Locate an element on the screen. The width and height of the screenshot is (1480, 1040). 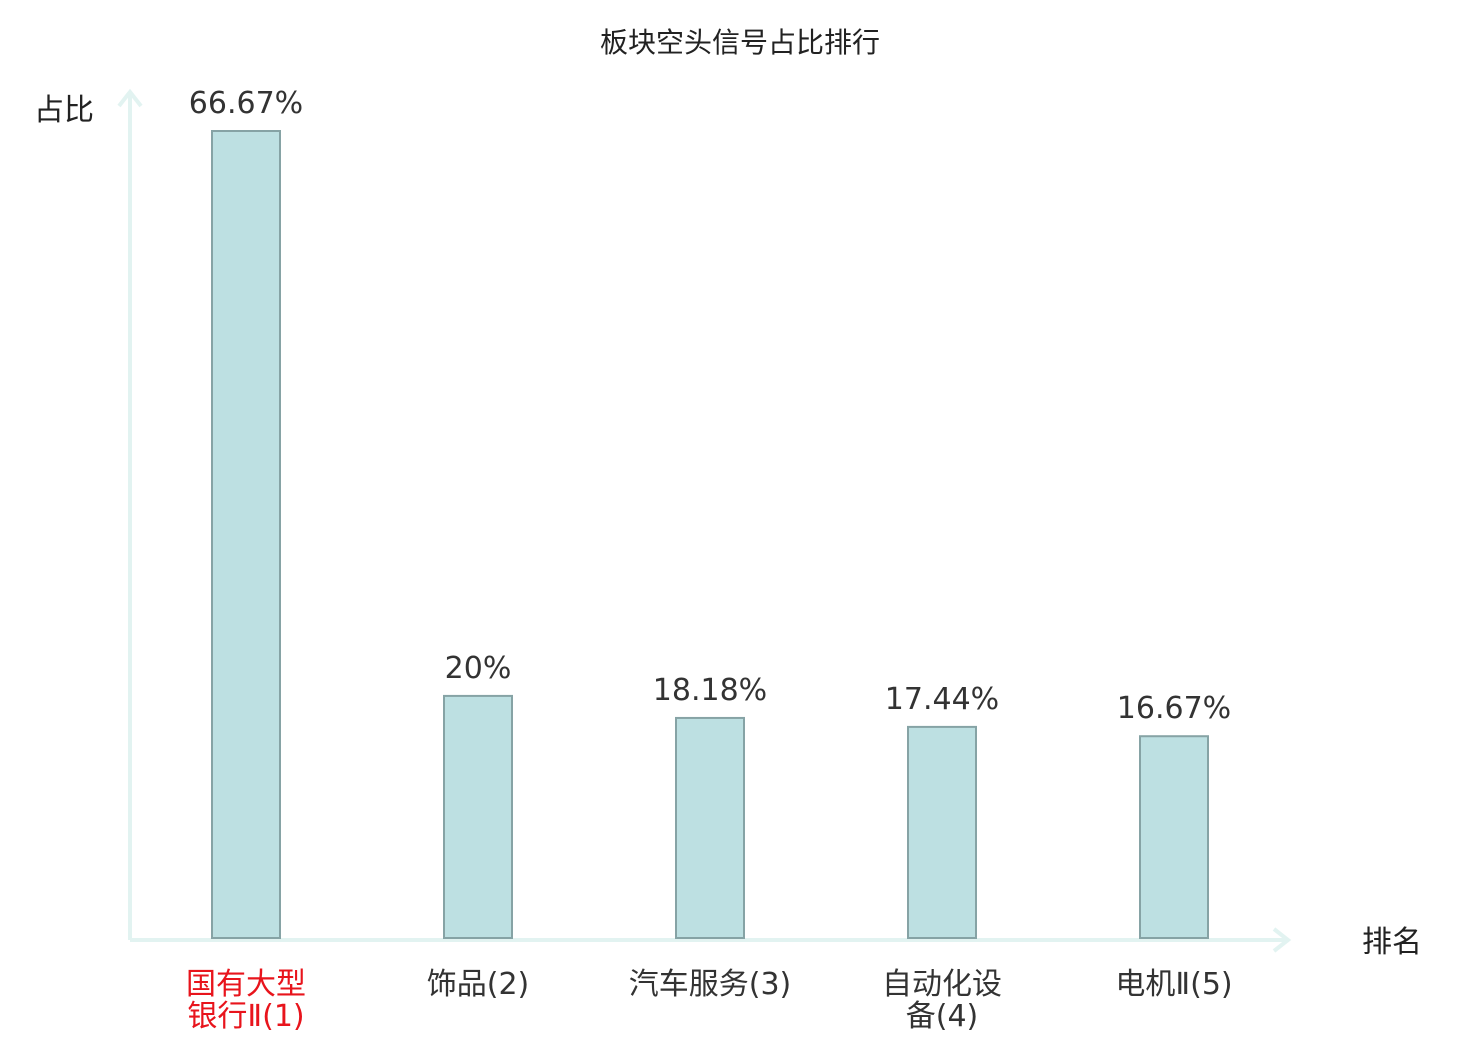
x-axis-arrow is located at coordinates (1282, 940).